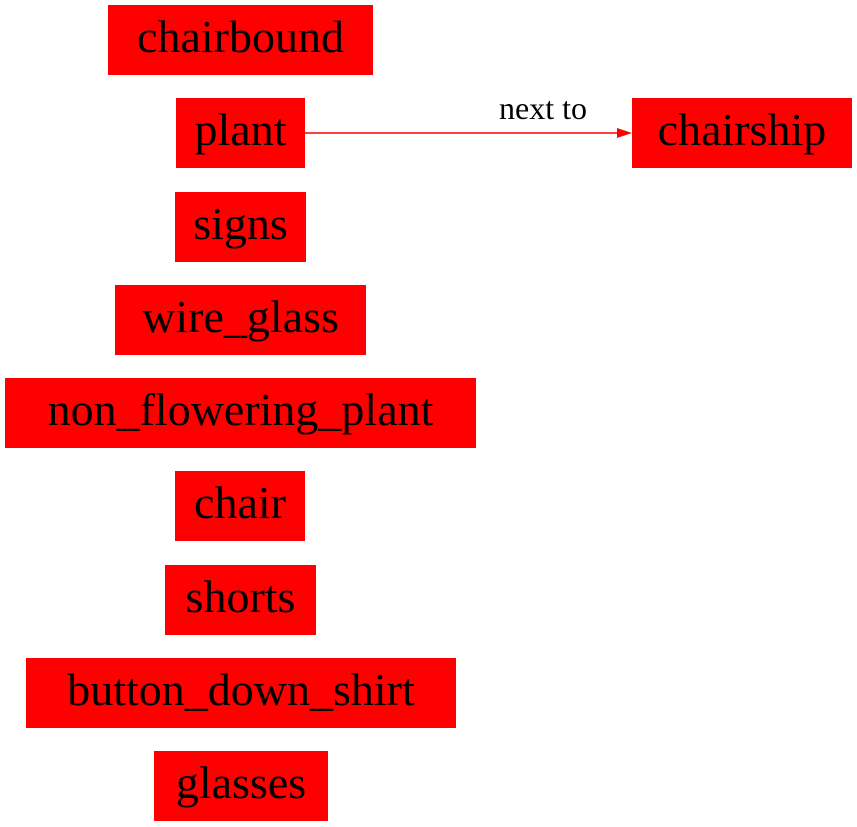 This screenshot has height=827, width=857. What do you see at coordinates (624, 133) in the screenshot?
I see `edge-plant-chairship-arrowhead` at bounding box center [624, 133].